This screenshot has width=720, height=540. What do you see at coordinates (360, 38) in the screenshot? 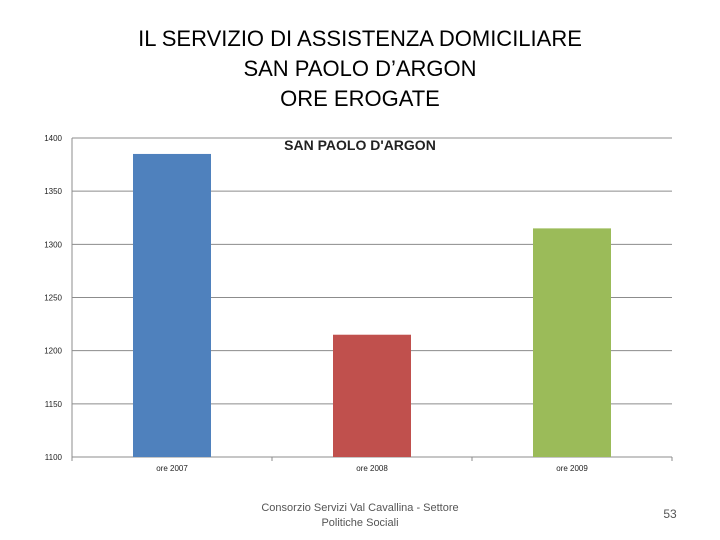
I see `slide-title-line-1: IL SERVIZIO DI ASSISTENZA DOMICILIARE` at bounding box center [360, 38].